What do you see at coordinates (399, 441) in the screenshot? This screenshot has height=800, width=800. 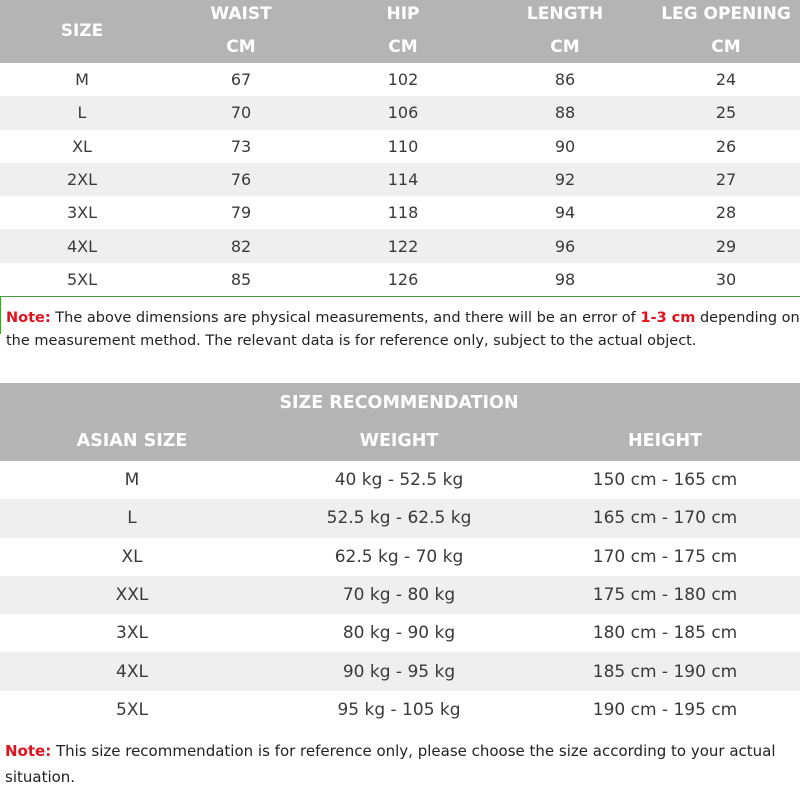 I see `header-weight: WEIGHT` at bounding box center [399, 441].